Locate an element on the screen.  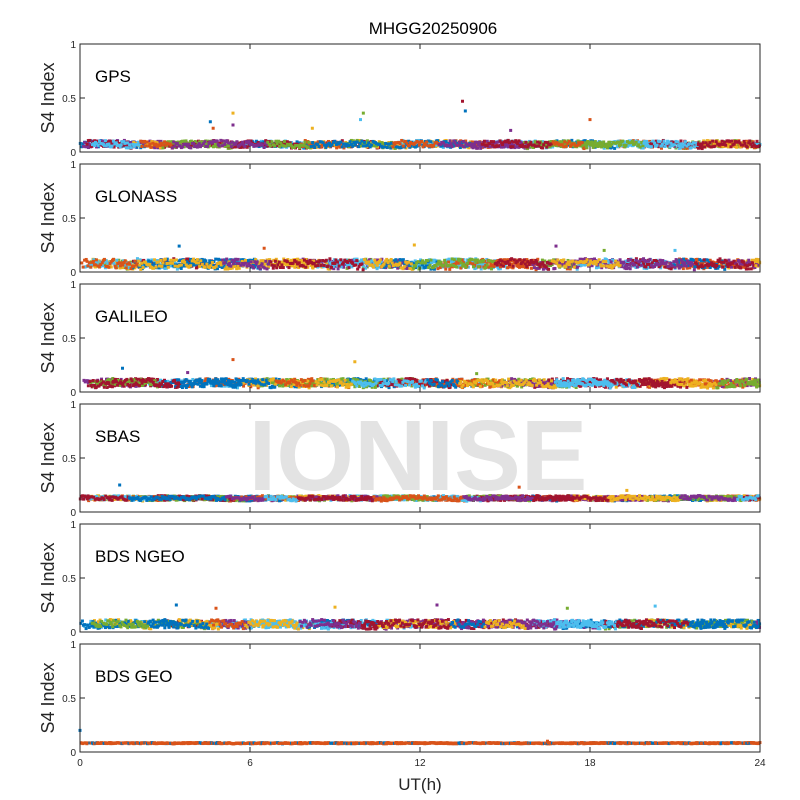
spike-point is located at coordinates (511, 130).